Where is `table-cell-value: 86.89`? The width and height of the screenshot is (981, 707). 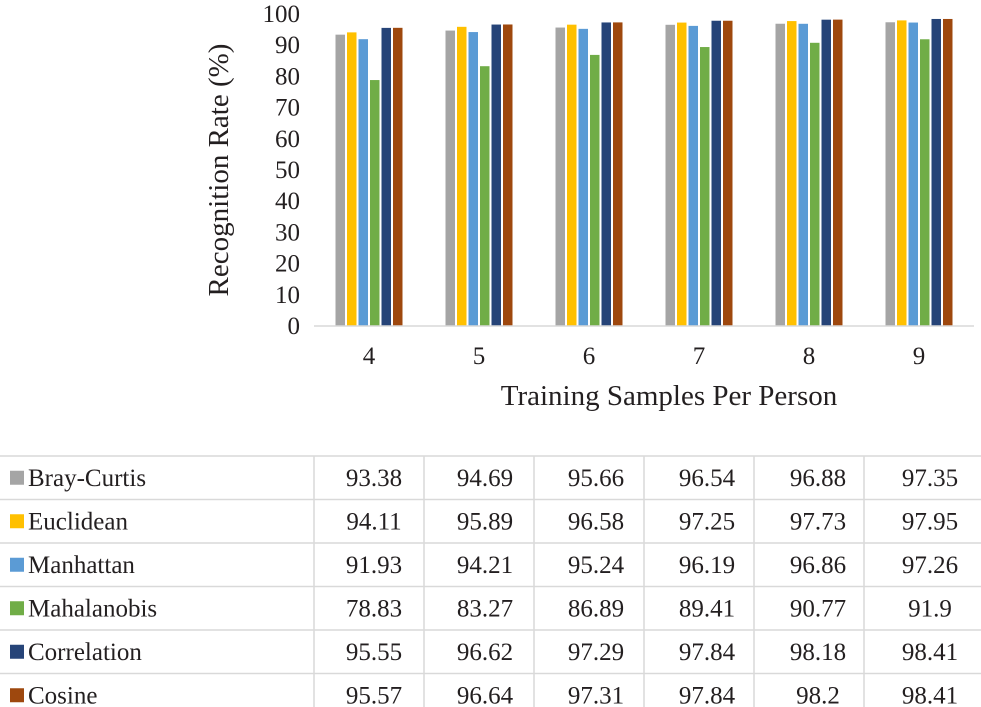
table-cell-value: 86.89 is located at coordinates (596, 608).